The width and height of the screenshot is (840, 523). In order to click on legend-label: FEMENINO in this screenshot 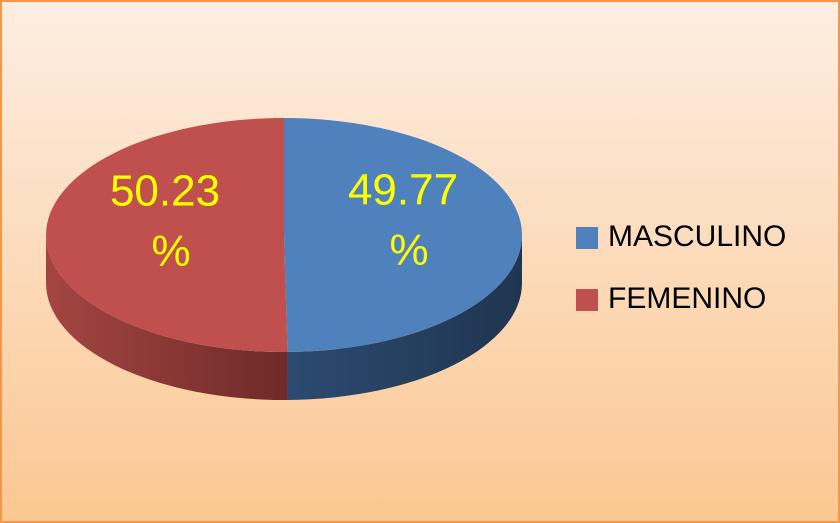, I will do `click(687, 298)`.